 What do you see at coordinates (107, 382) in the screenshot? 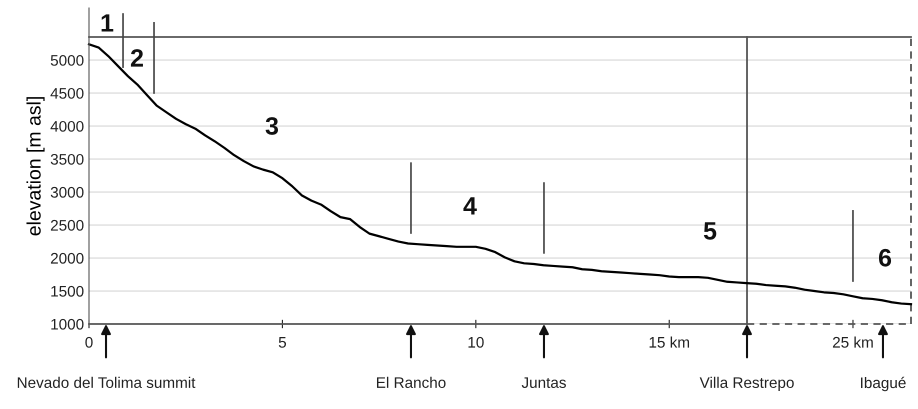
I see `text: Nevado del Tolima summit` at bounding box center [107, 382].